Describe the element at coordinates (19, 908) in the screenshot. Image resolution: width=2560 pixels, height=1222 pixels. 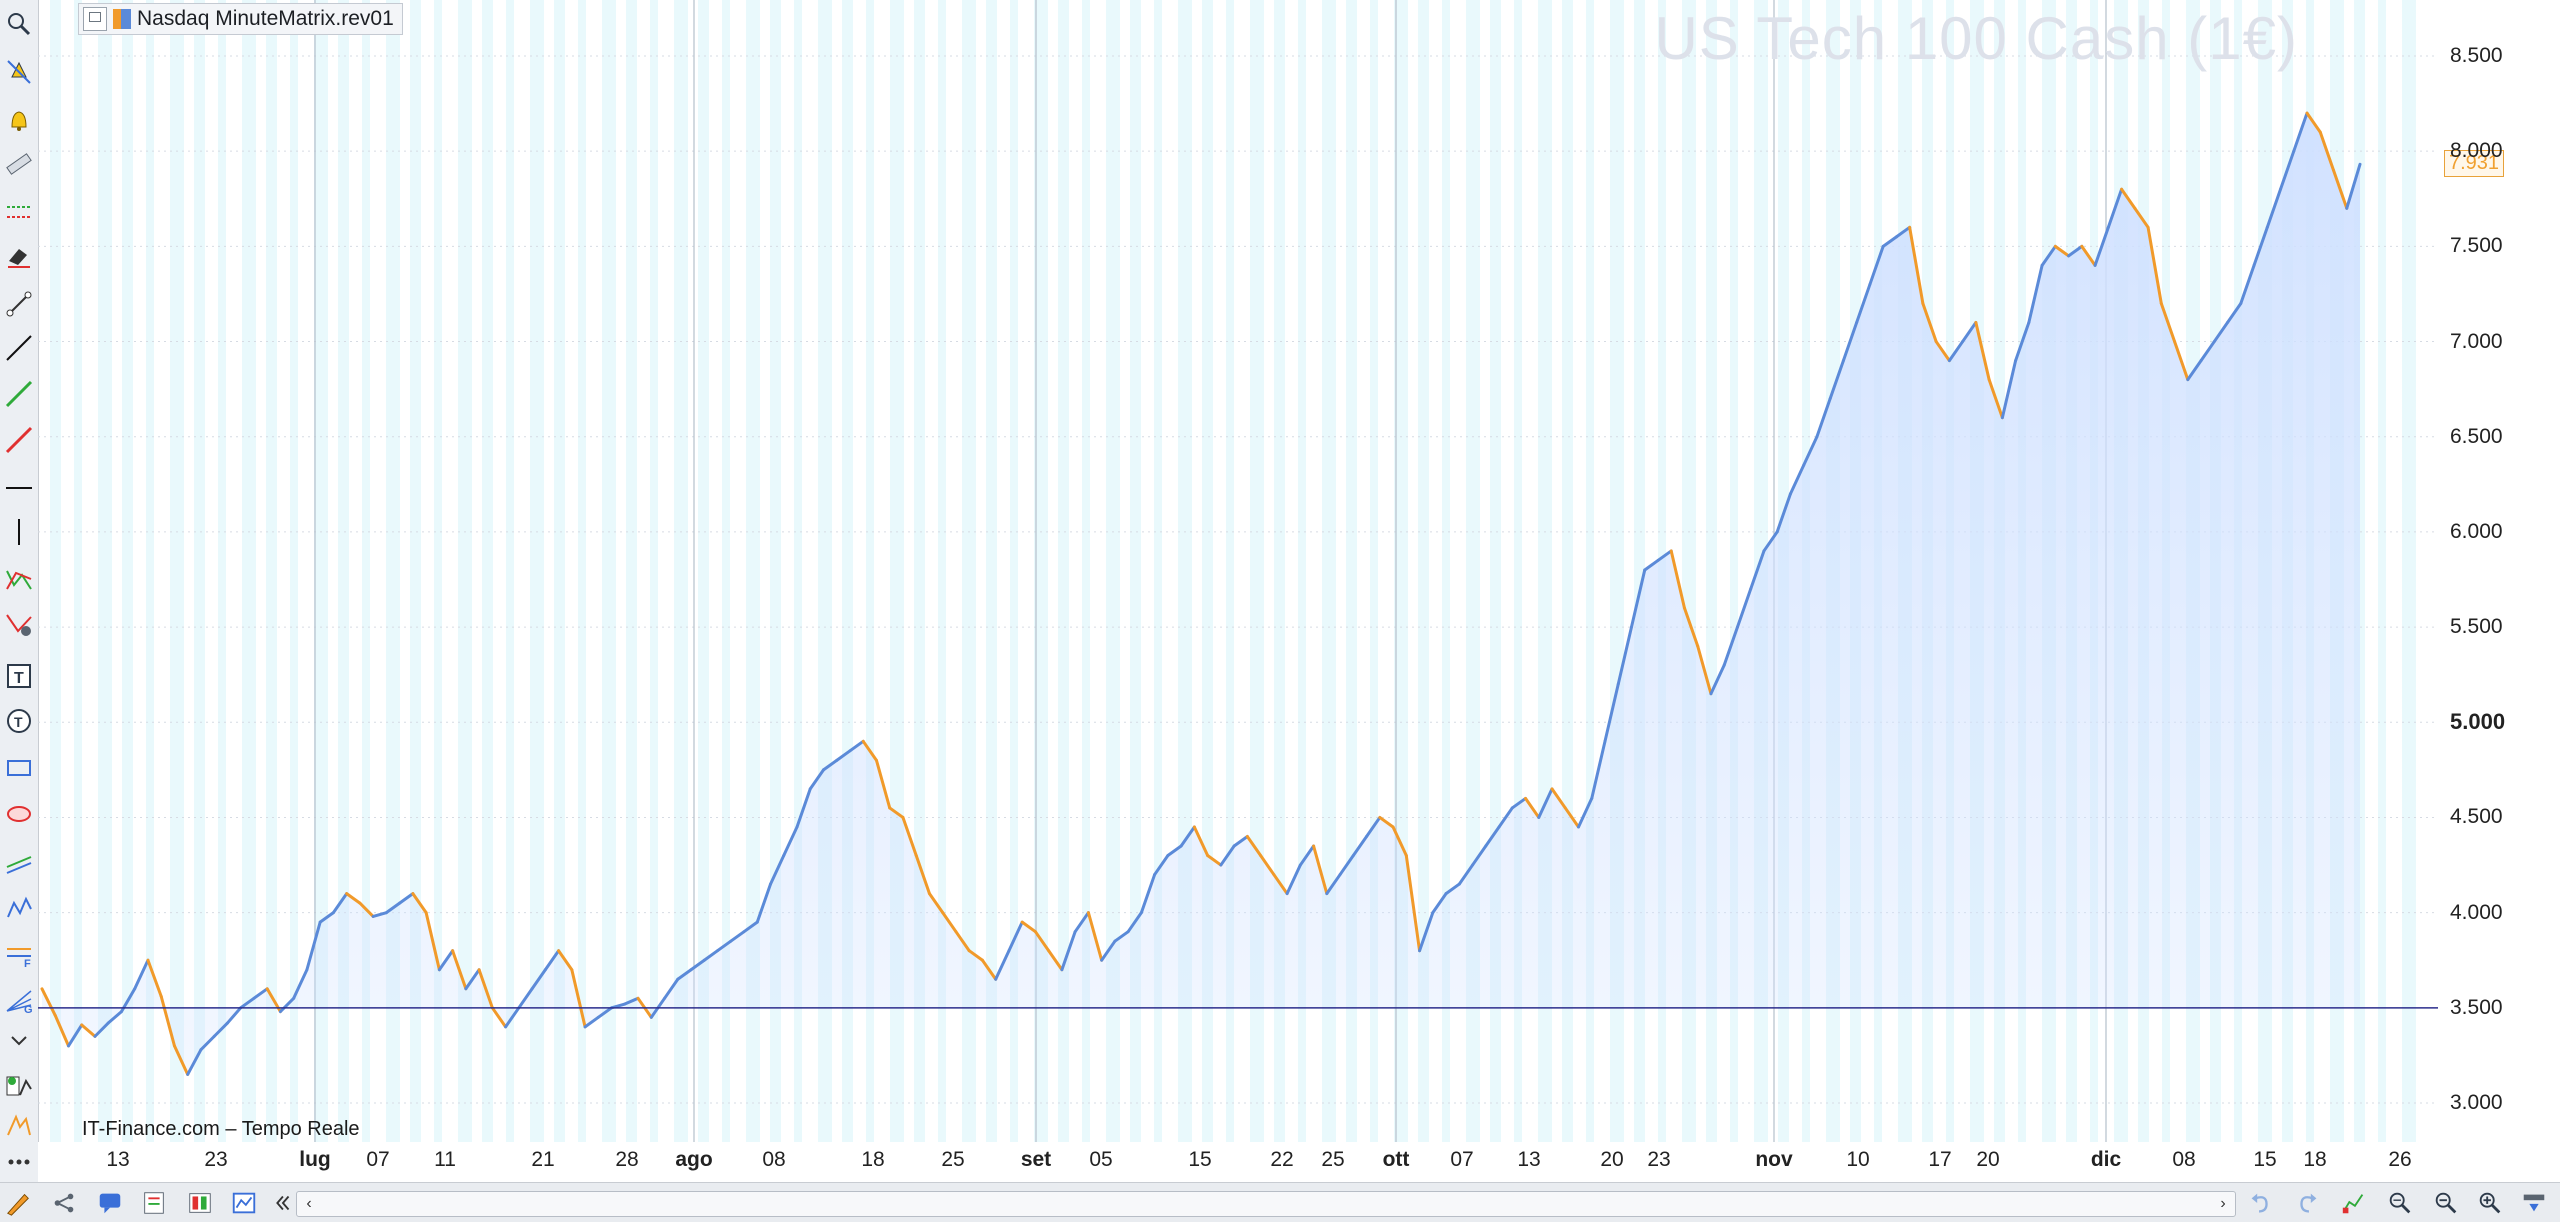
I see `pattern-icon` at that location.